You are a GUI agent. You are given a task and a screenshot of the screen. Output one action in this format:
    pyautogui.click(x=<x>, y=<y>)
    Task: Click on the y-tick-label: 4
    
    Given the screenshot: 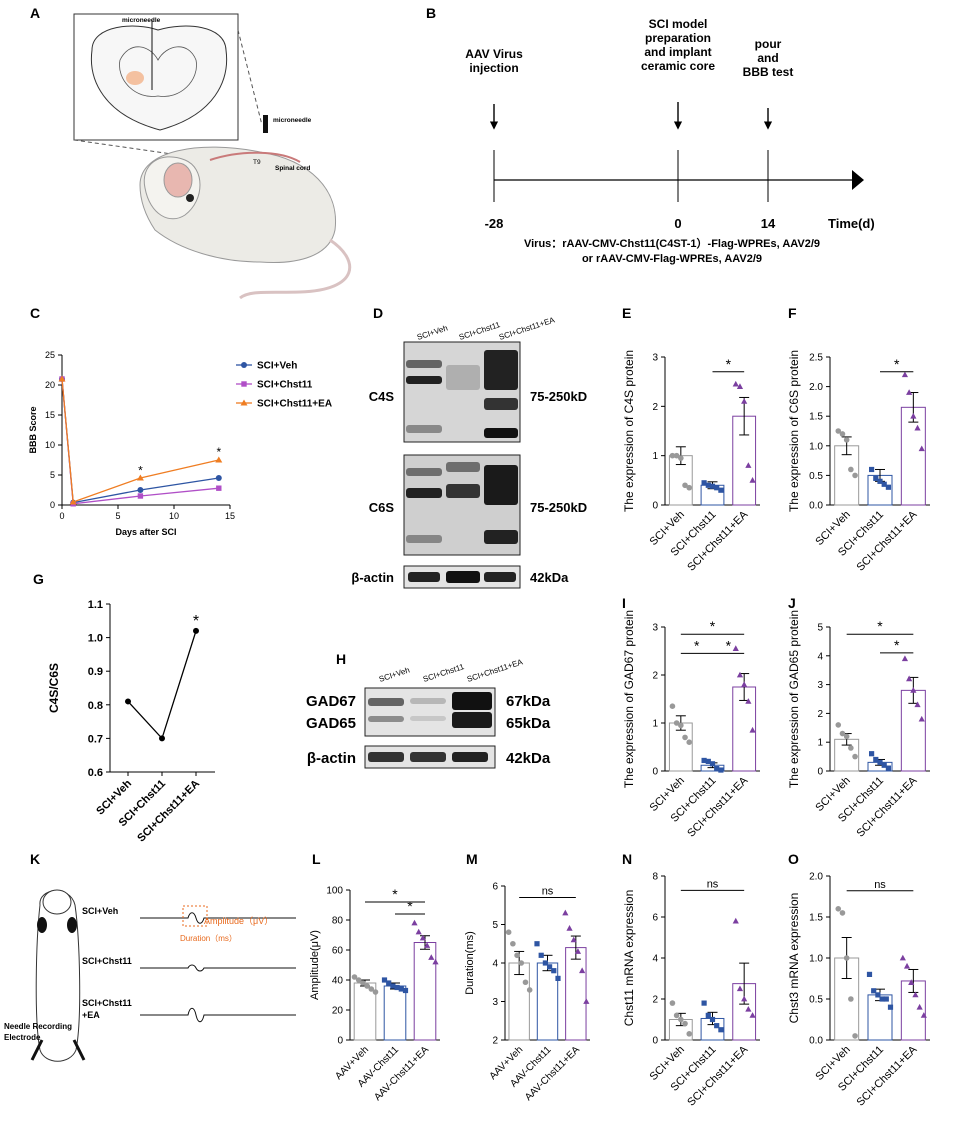 What is the action you would take?
    pyautogui.click(x=655, y=959)
    